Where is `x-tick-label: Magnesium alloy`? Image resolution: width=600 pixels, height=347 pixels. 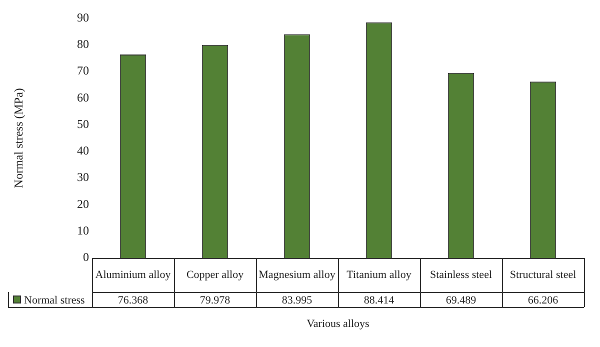 x-tick-label: Magnesium alloy is located at coordinates (297, 274).